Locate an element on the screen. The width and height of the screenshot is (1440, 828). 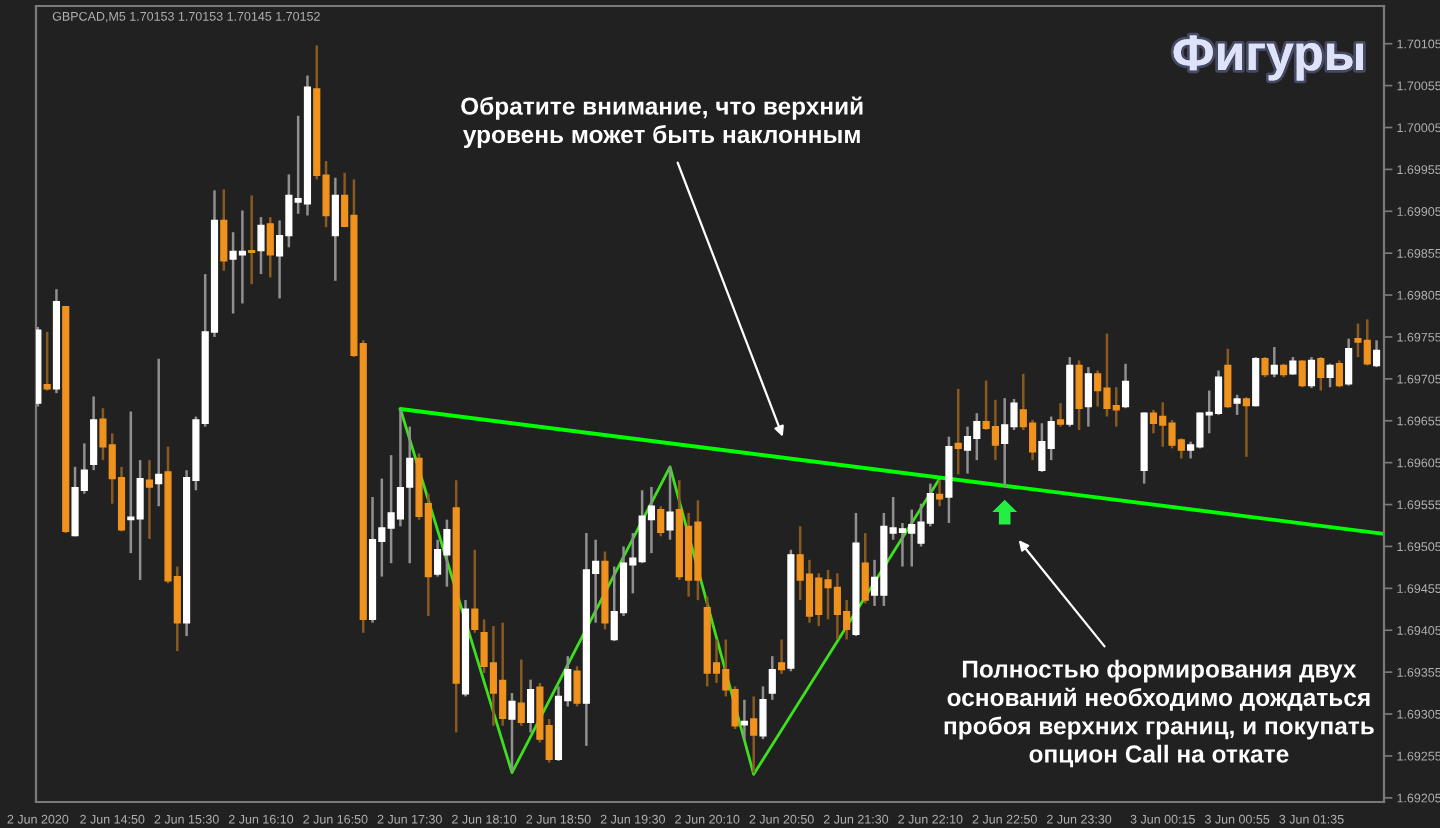
annotation: Полностью формирования двух оснований необходимо дождаться пробоя верхних границ, и покупать опцион Call на откате is located at coordinates (1159, 713).